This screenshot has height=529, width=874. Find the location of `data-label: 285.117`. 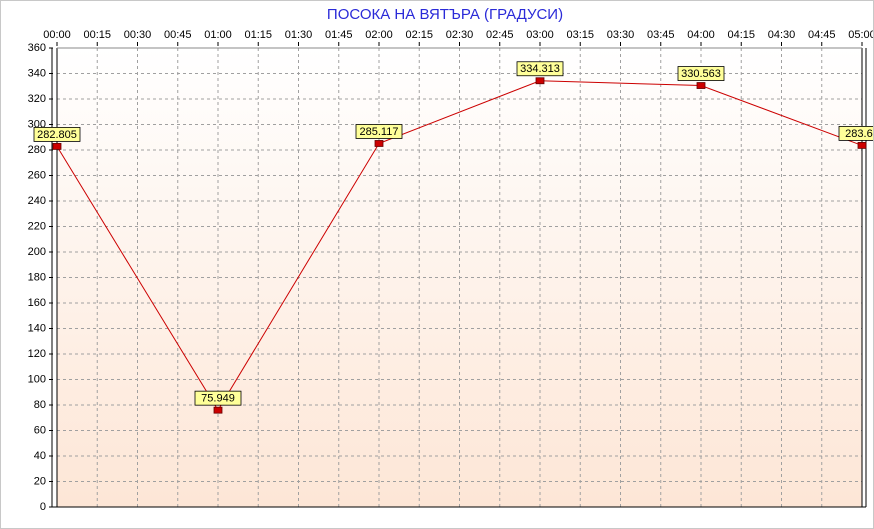

data-label: 285.117 is located at coordinates (379, 132).